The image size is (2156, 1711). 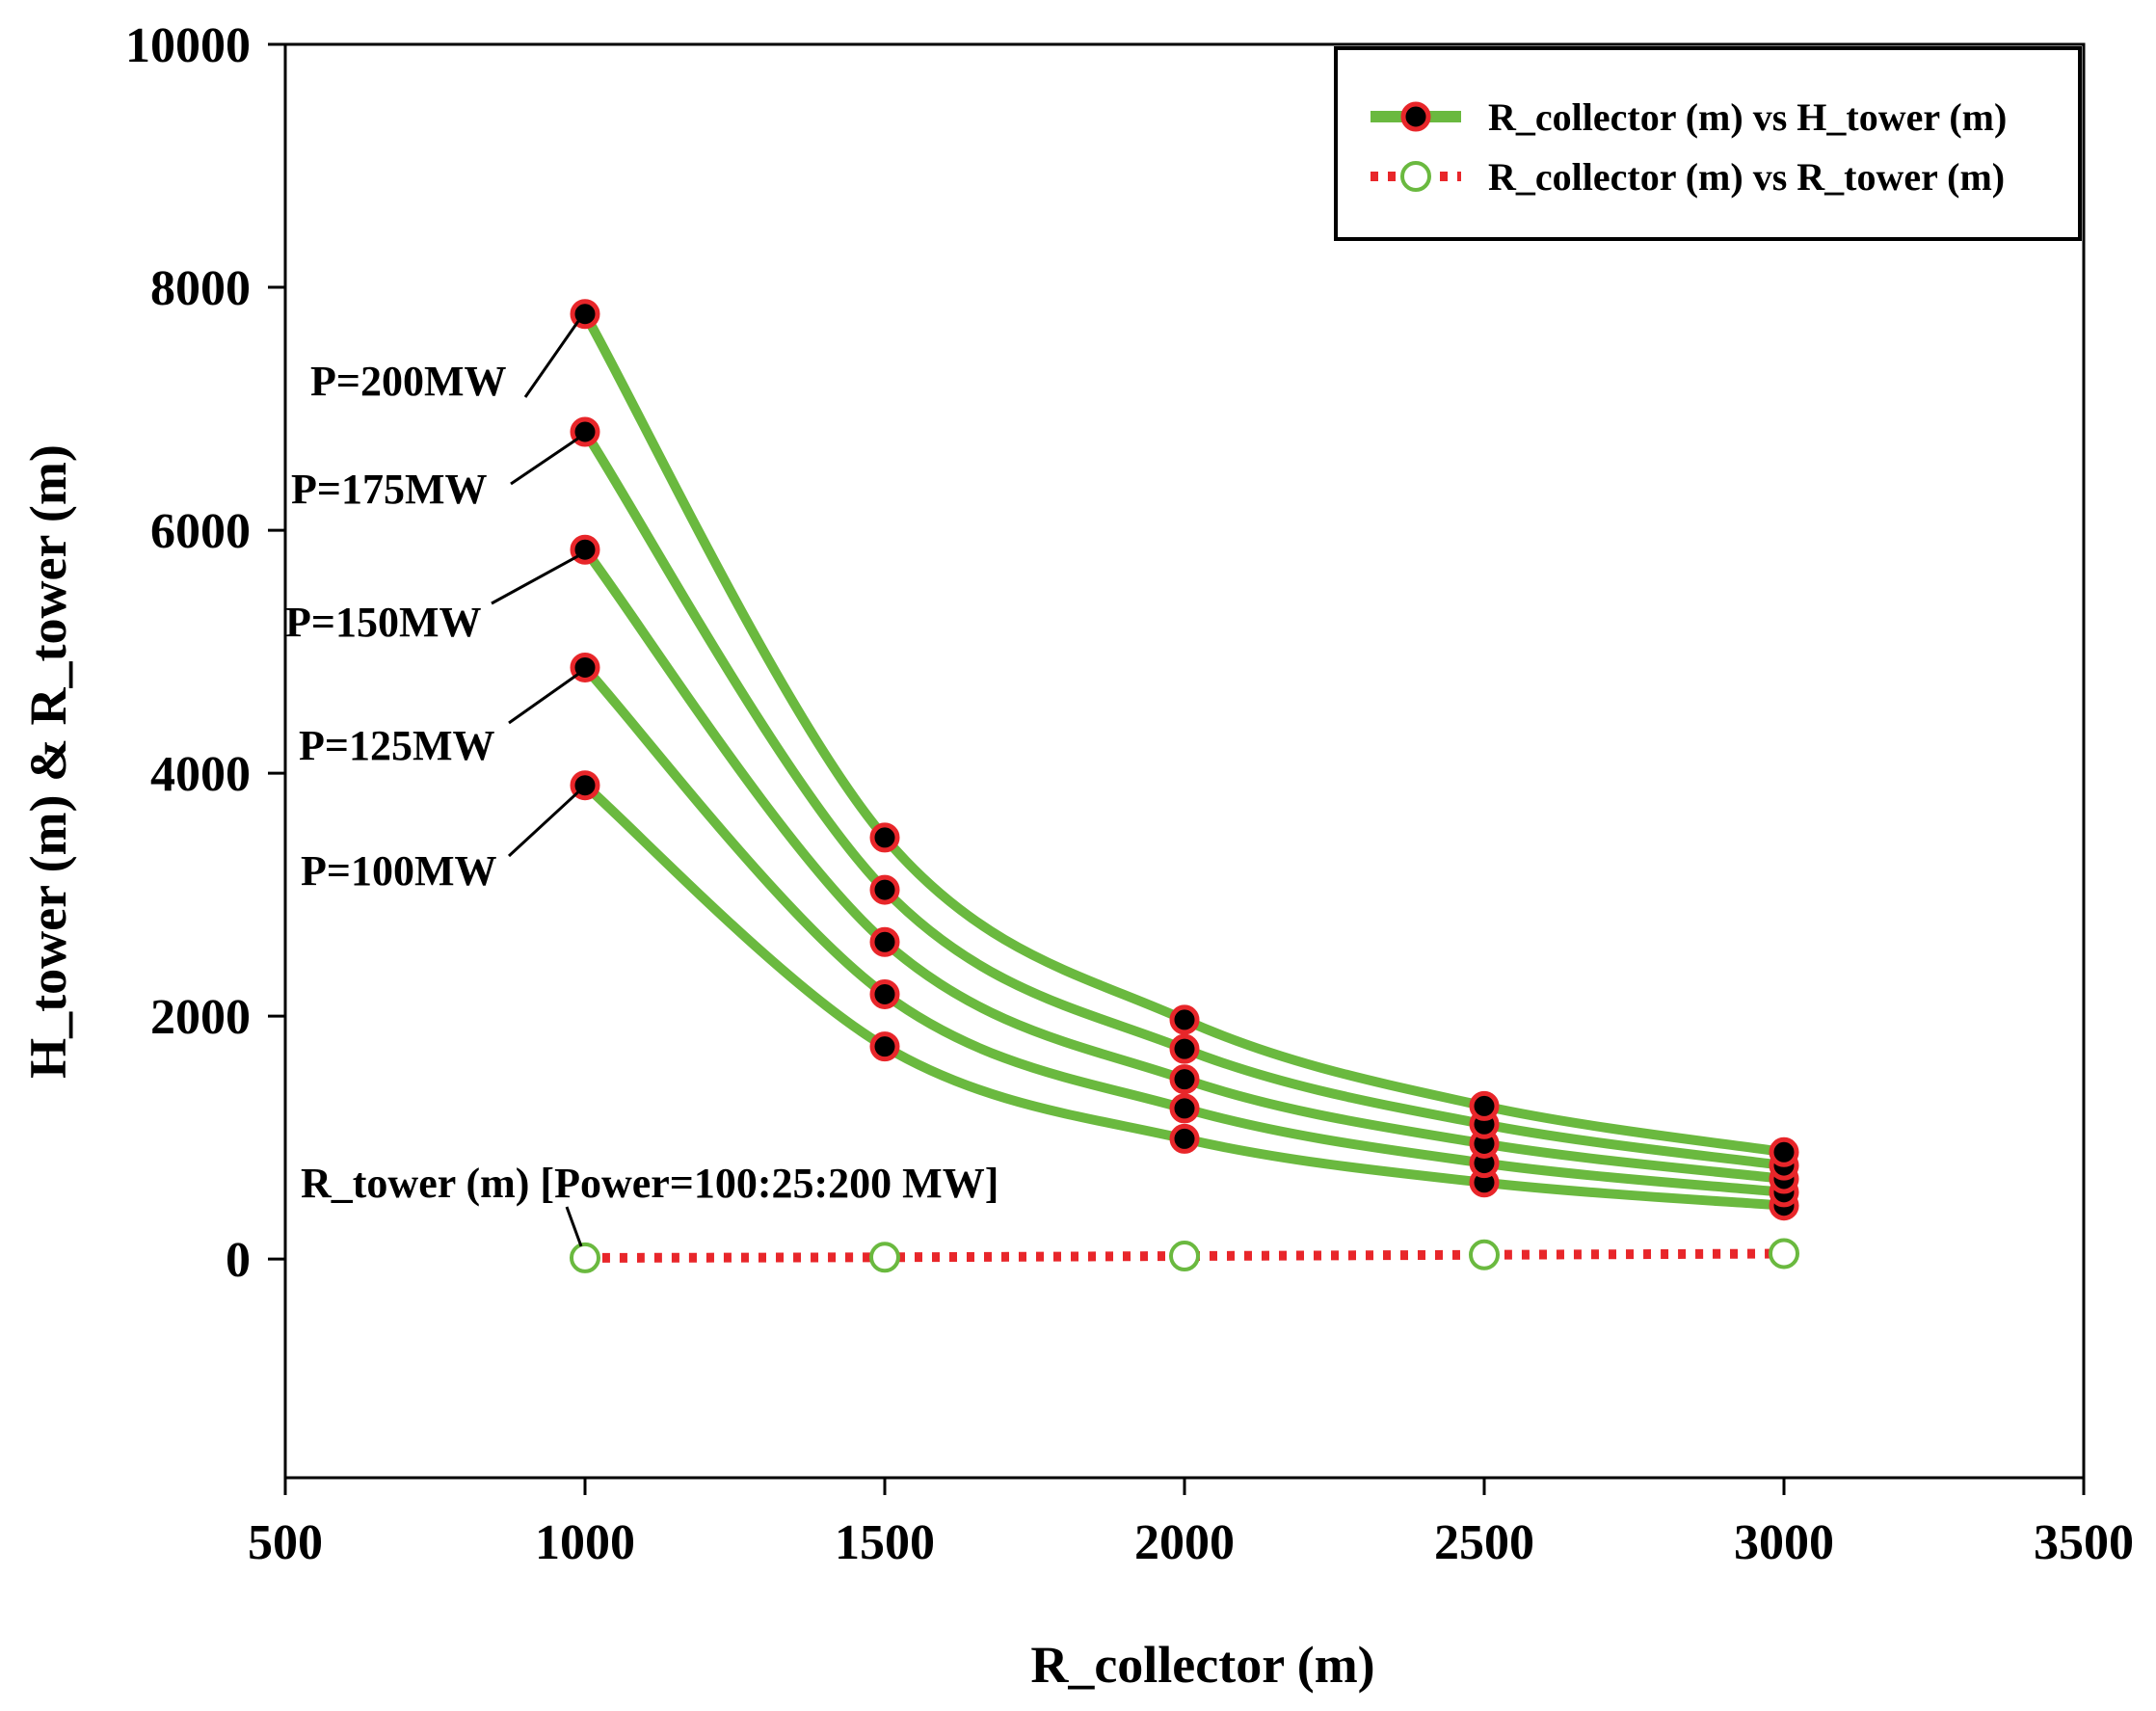 I want to click on y-tick-label: 6000, so click(x=200, y=531).